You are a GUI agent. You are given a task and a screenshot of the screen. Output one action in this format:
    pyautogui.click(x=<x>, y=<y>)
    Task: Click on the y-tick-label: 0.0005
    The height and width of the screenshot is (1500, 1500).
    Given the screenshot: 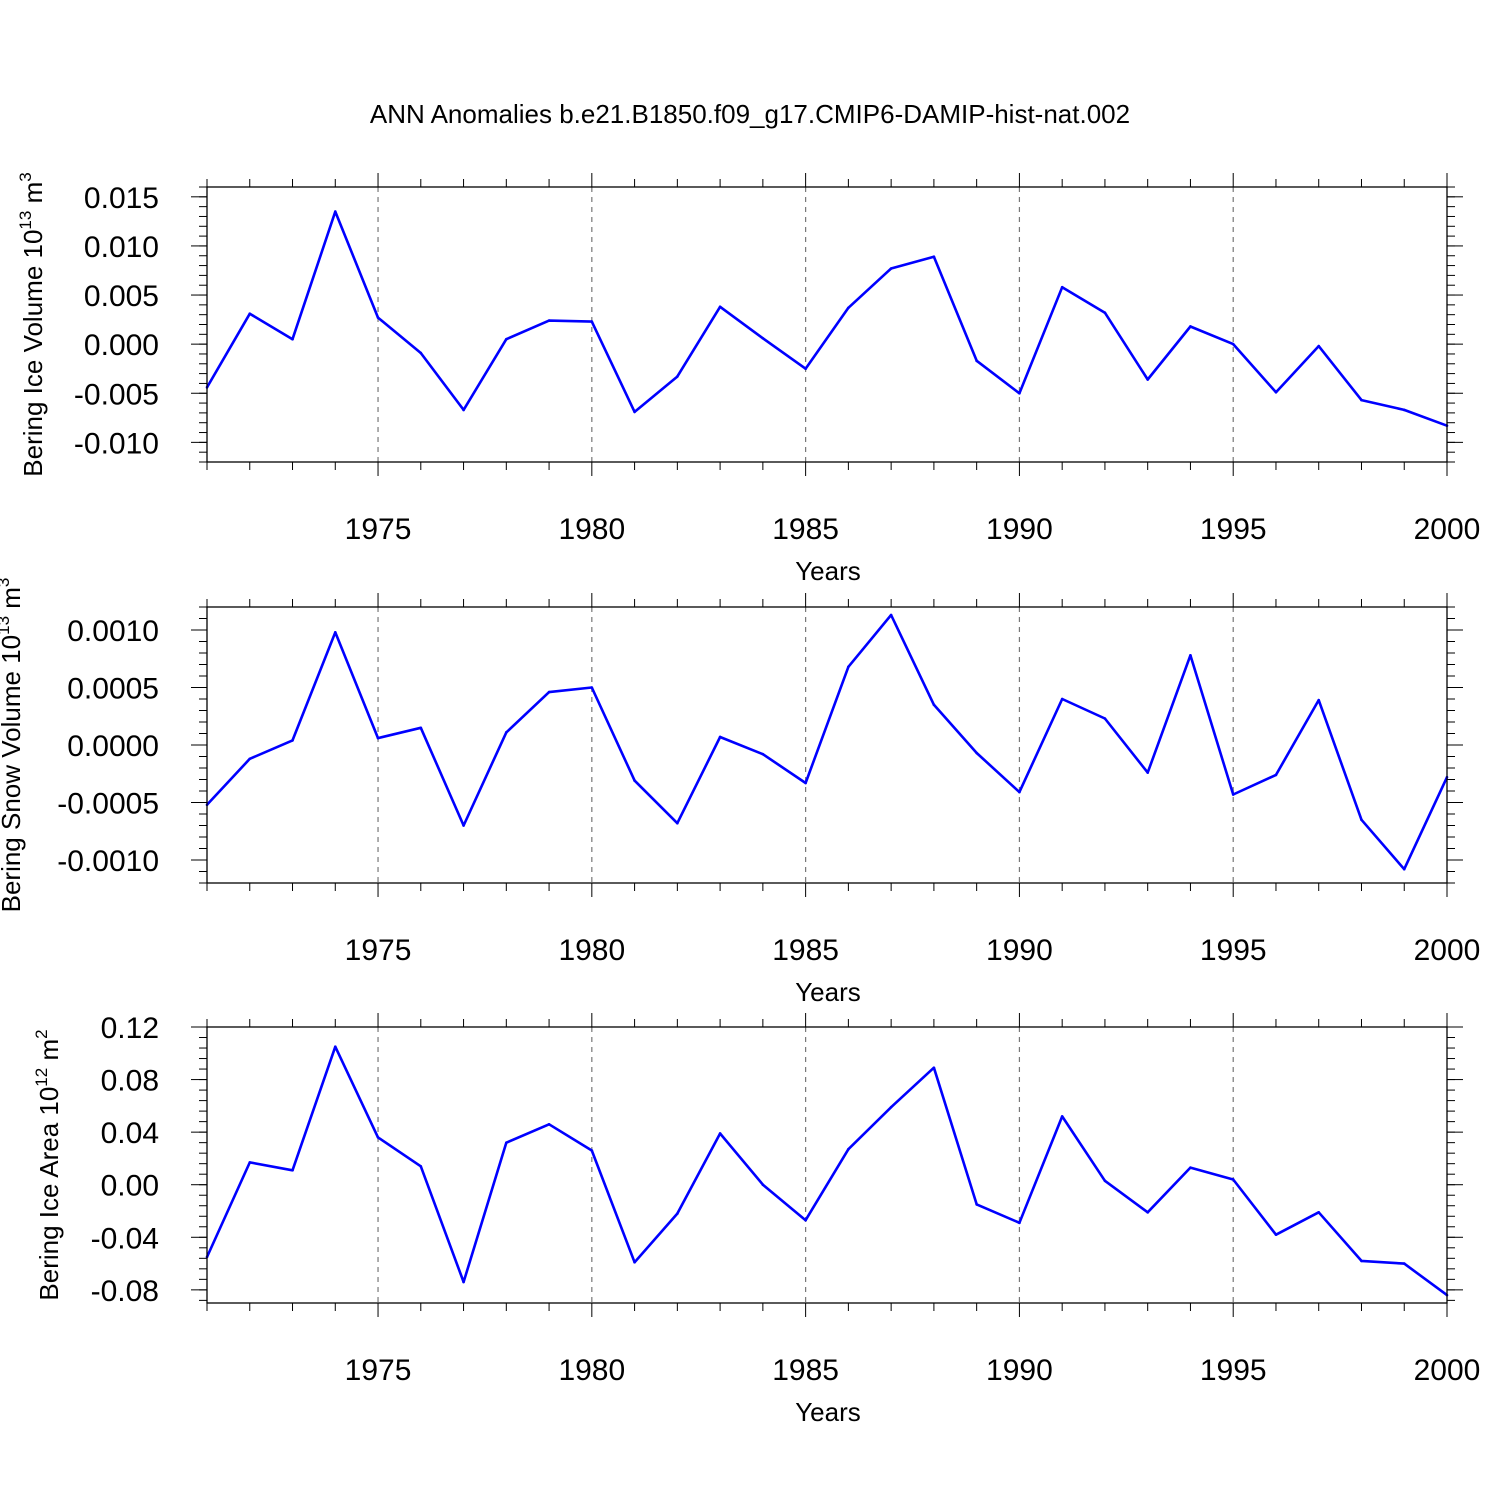 What is the action you would take?
    pyautogui.click(x=113, y=689)
    